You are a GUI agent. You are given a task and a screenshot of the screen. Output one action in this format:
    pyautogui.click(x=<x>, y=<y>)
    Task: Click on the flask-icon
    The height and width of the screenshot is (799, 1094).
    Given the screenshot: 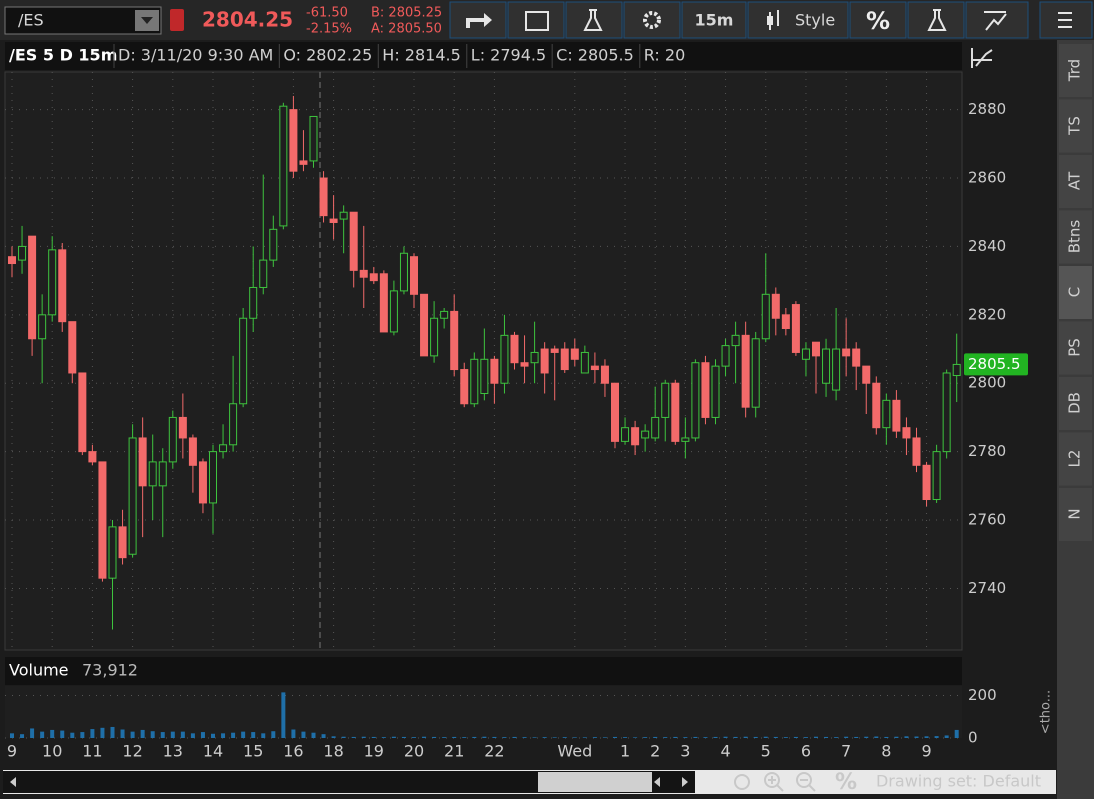 What is the action you would take?
    pyautogui.click(x=593, y=20)
    